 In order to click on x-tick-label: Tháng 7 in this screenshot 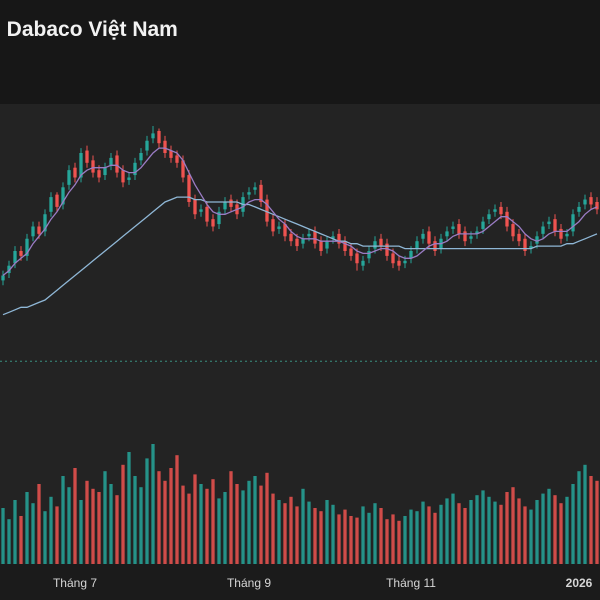, I will do `click(75, 583)`.